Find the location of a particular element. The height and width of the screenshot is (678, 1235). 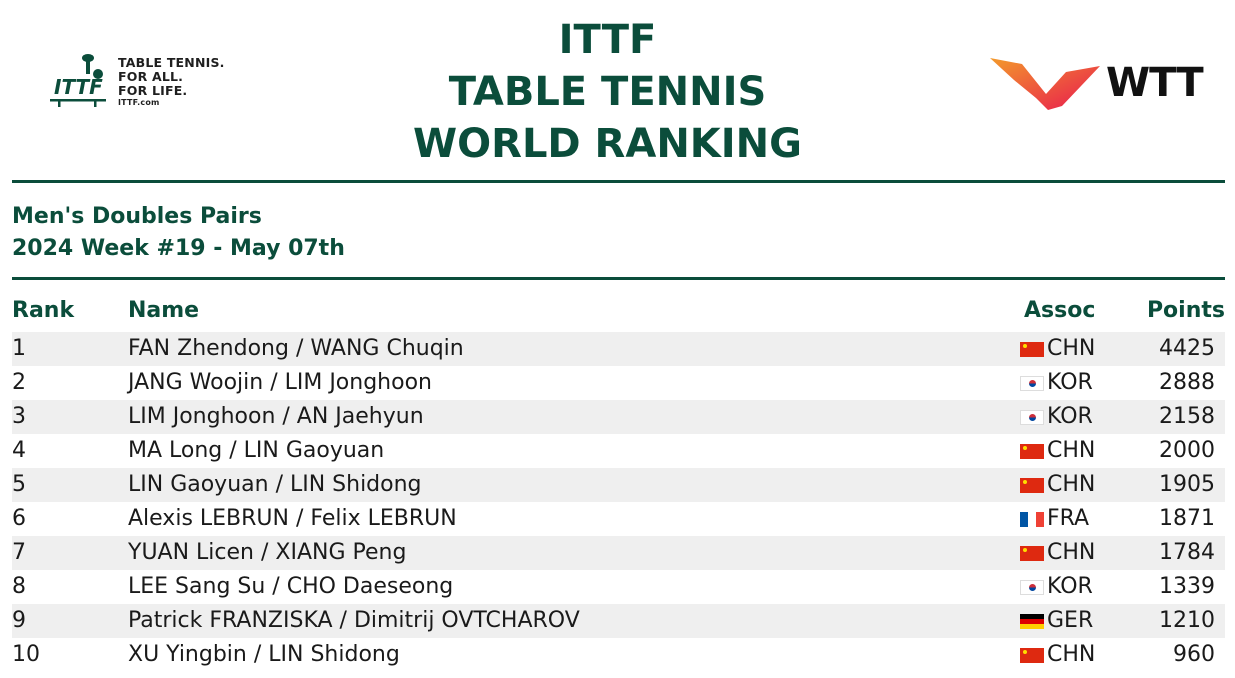

row-name: YUAN Licen / XIANG Peng is located at coordinates (267, 552).